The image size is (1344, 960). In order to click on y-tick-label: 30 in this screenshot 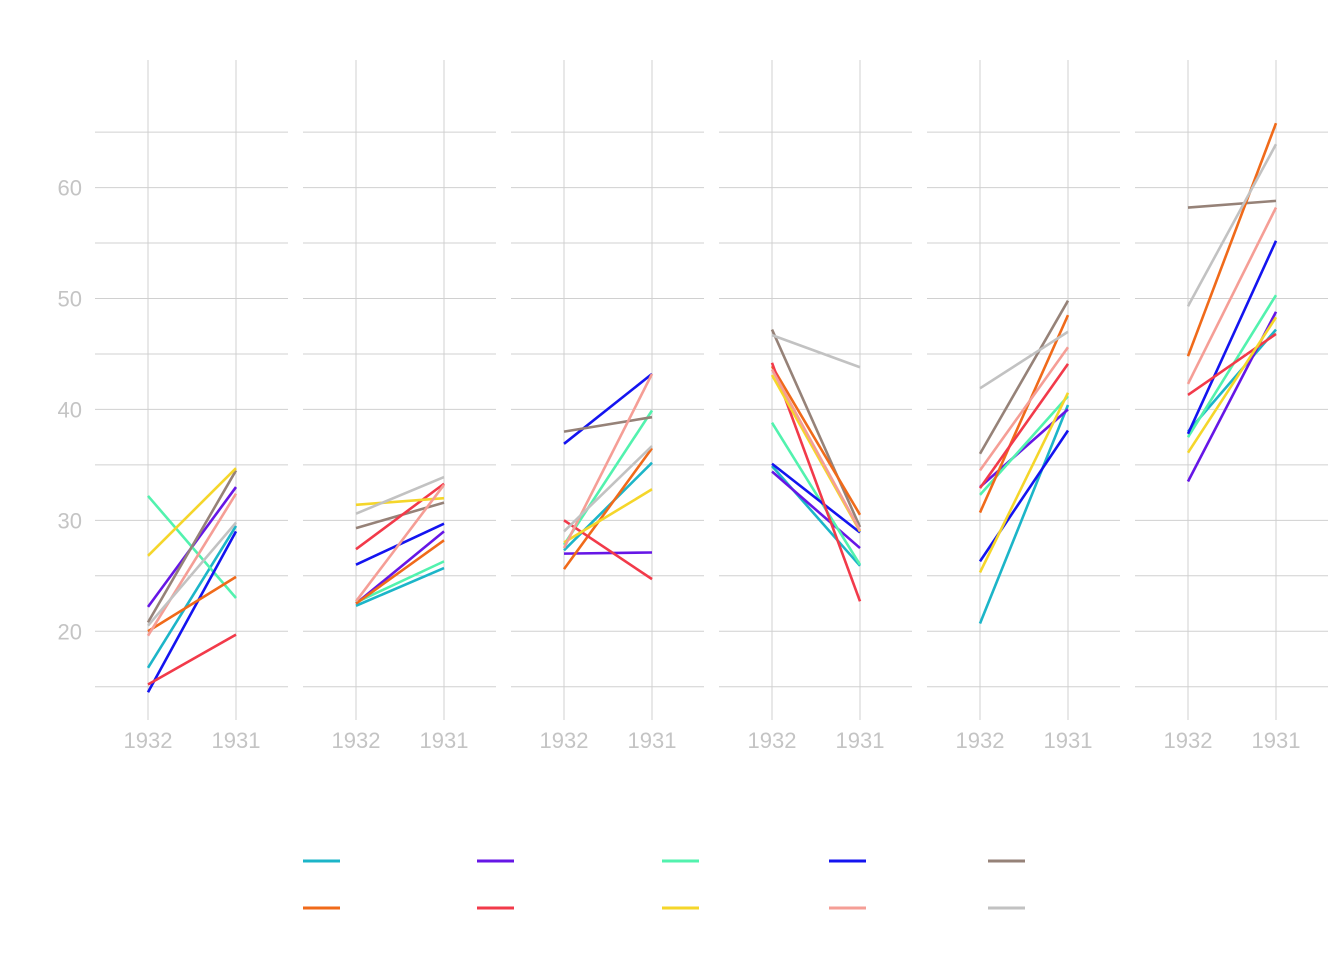, I will do `click(70, 520)`.